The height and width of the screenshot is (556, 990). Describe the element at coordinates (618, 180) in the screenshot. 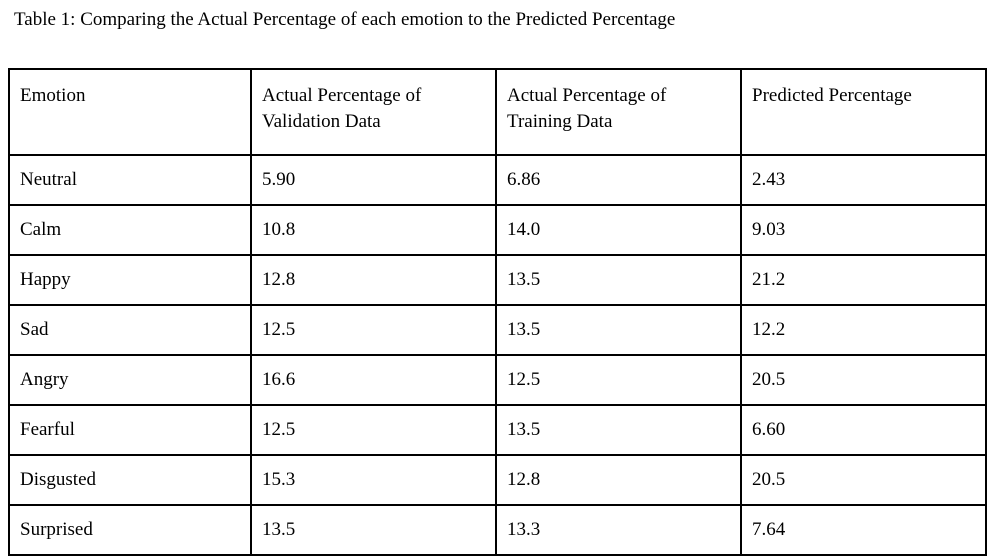

I see `cell-training: 6.86` at that location.